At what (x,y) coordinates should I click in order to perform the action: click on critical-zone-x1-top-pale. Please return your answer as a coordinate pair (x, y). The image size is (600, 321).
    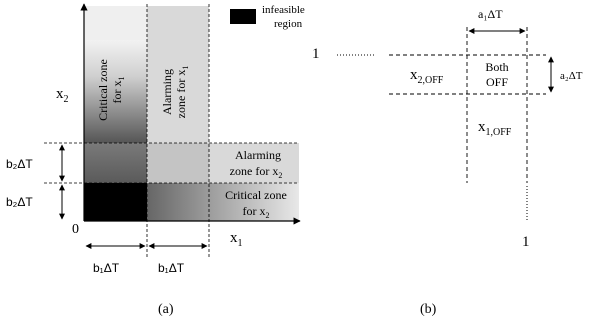
    Looking at the image, I should click on (115, 23).